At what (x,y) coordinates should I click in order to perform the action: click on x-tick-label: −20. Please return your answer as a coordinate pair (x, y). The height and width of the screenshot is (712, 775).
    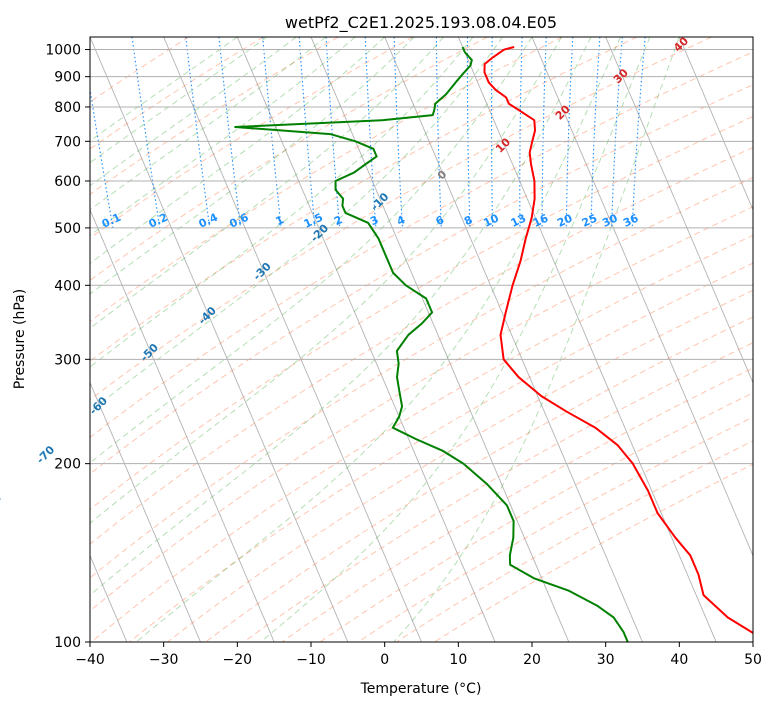
    Looking at the image, I should click on (238, 660).